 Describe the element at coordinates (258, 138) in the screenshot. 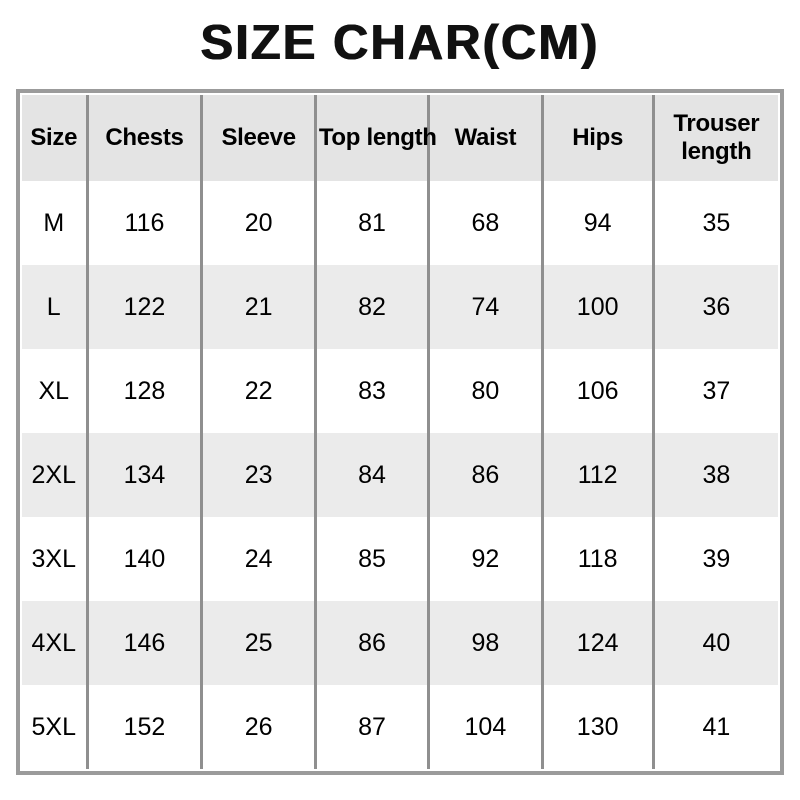

I see `column-header: Sleeve` at that location.